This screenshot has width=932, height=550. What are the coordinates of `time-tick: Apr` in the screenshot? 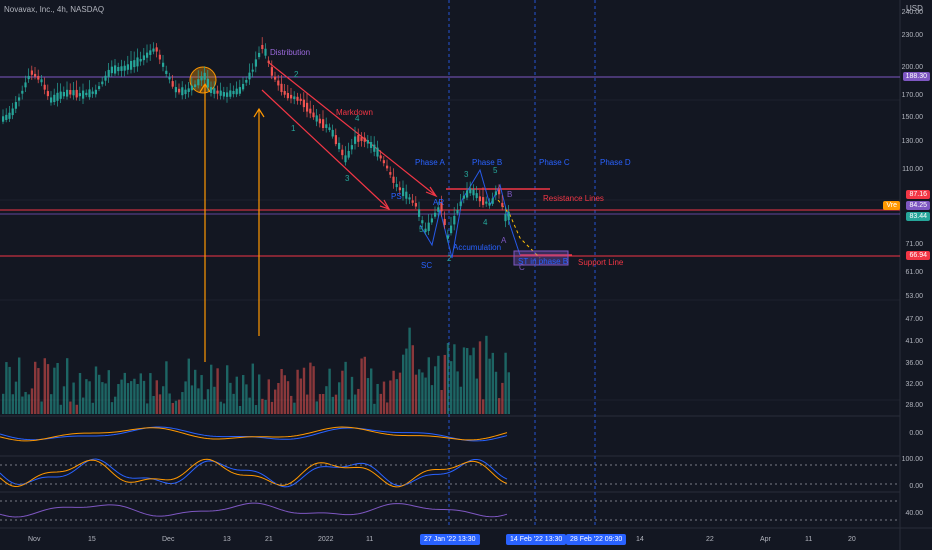 It's located at (765, 539).